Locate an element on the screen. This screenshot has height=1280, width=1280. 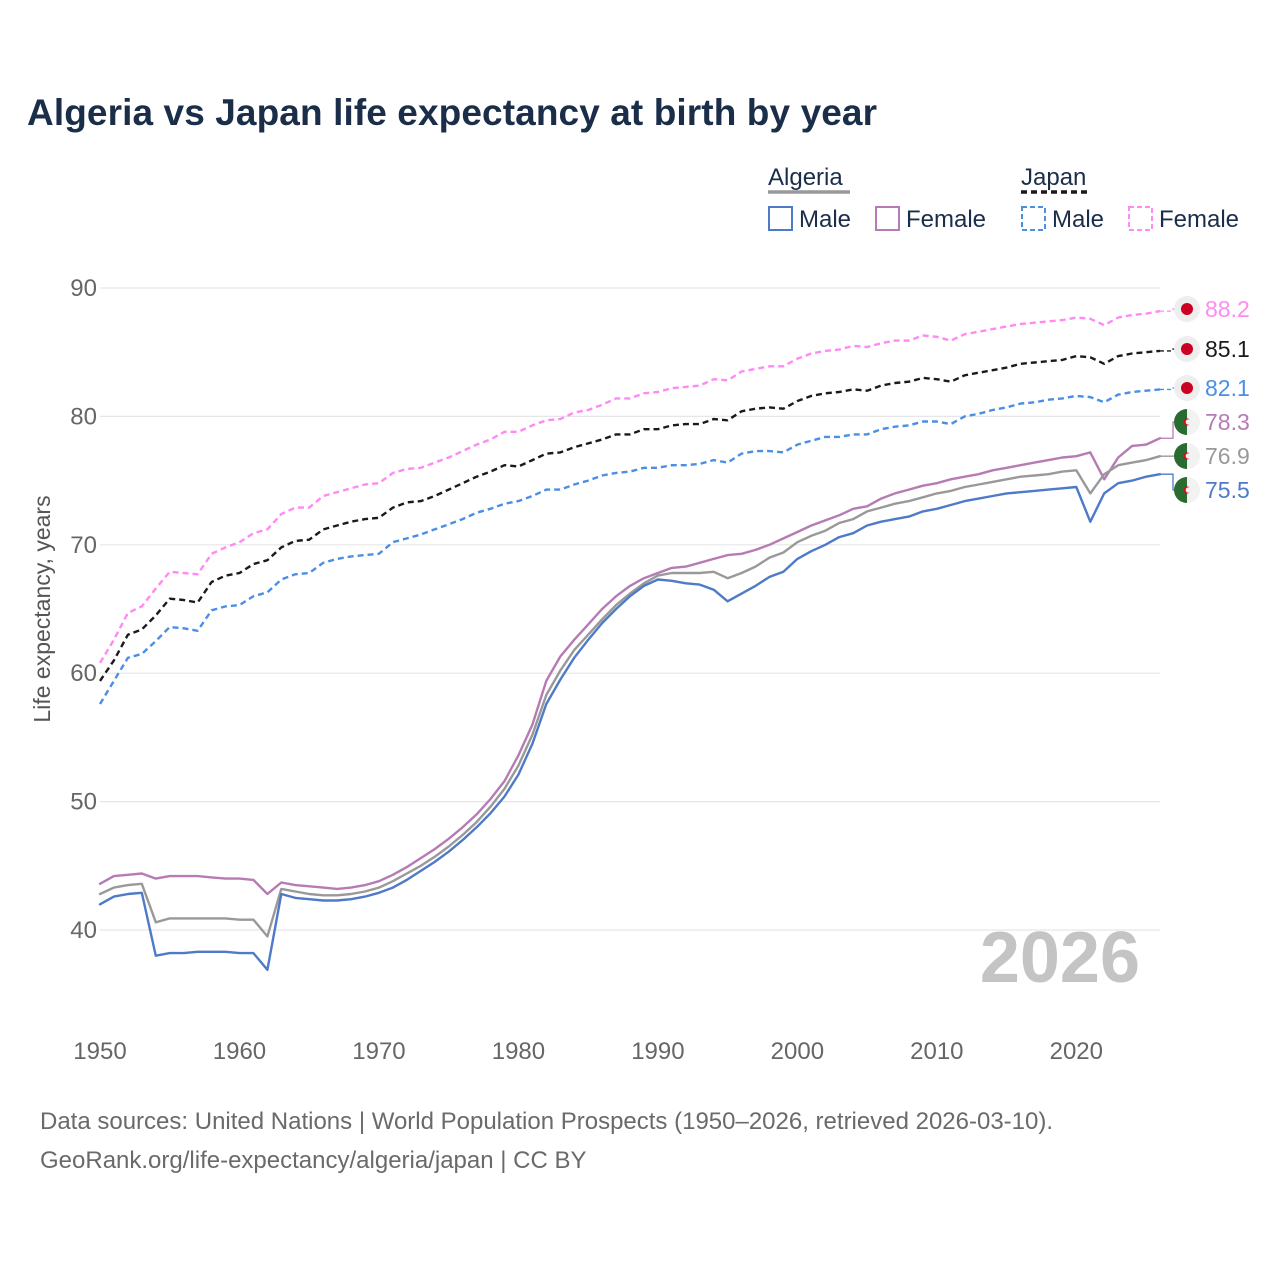
y-tick-label-60: 60 is located at coordinates (83, 673).